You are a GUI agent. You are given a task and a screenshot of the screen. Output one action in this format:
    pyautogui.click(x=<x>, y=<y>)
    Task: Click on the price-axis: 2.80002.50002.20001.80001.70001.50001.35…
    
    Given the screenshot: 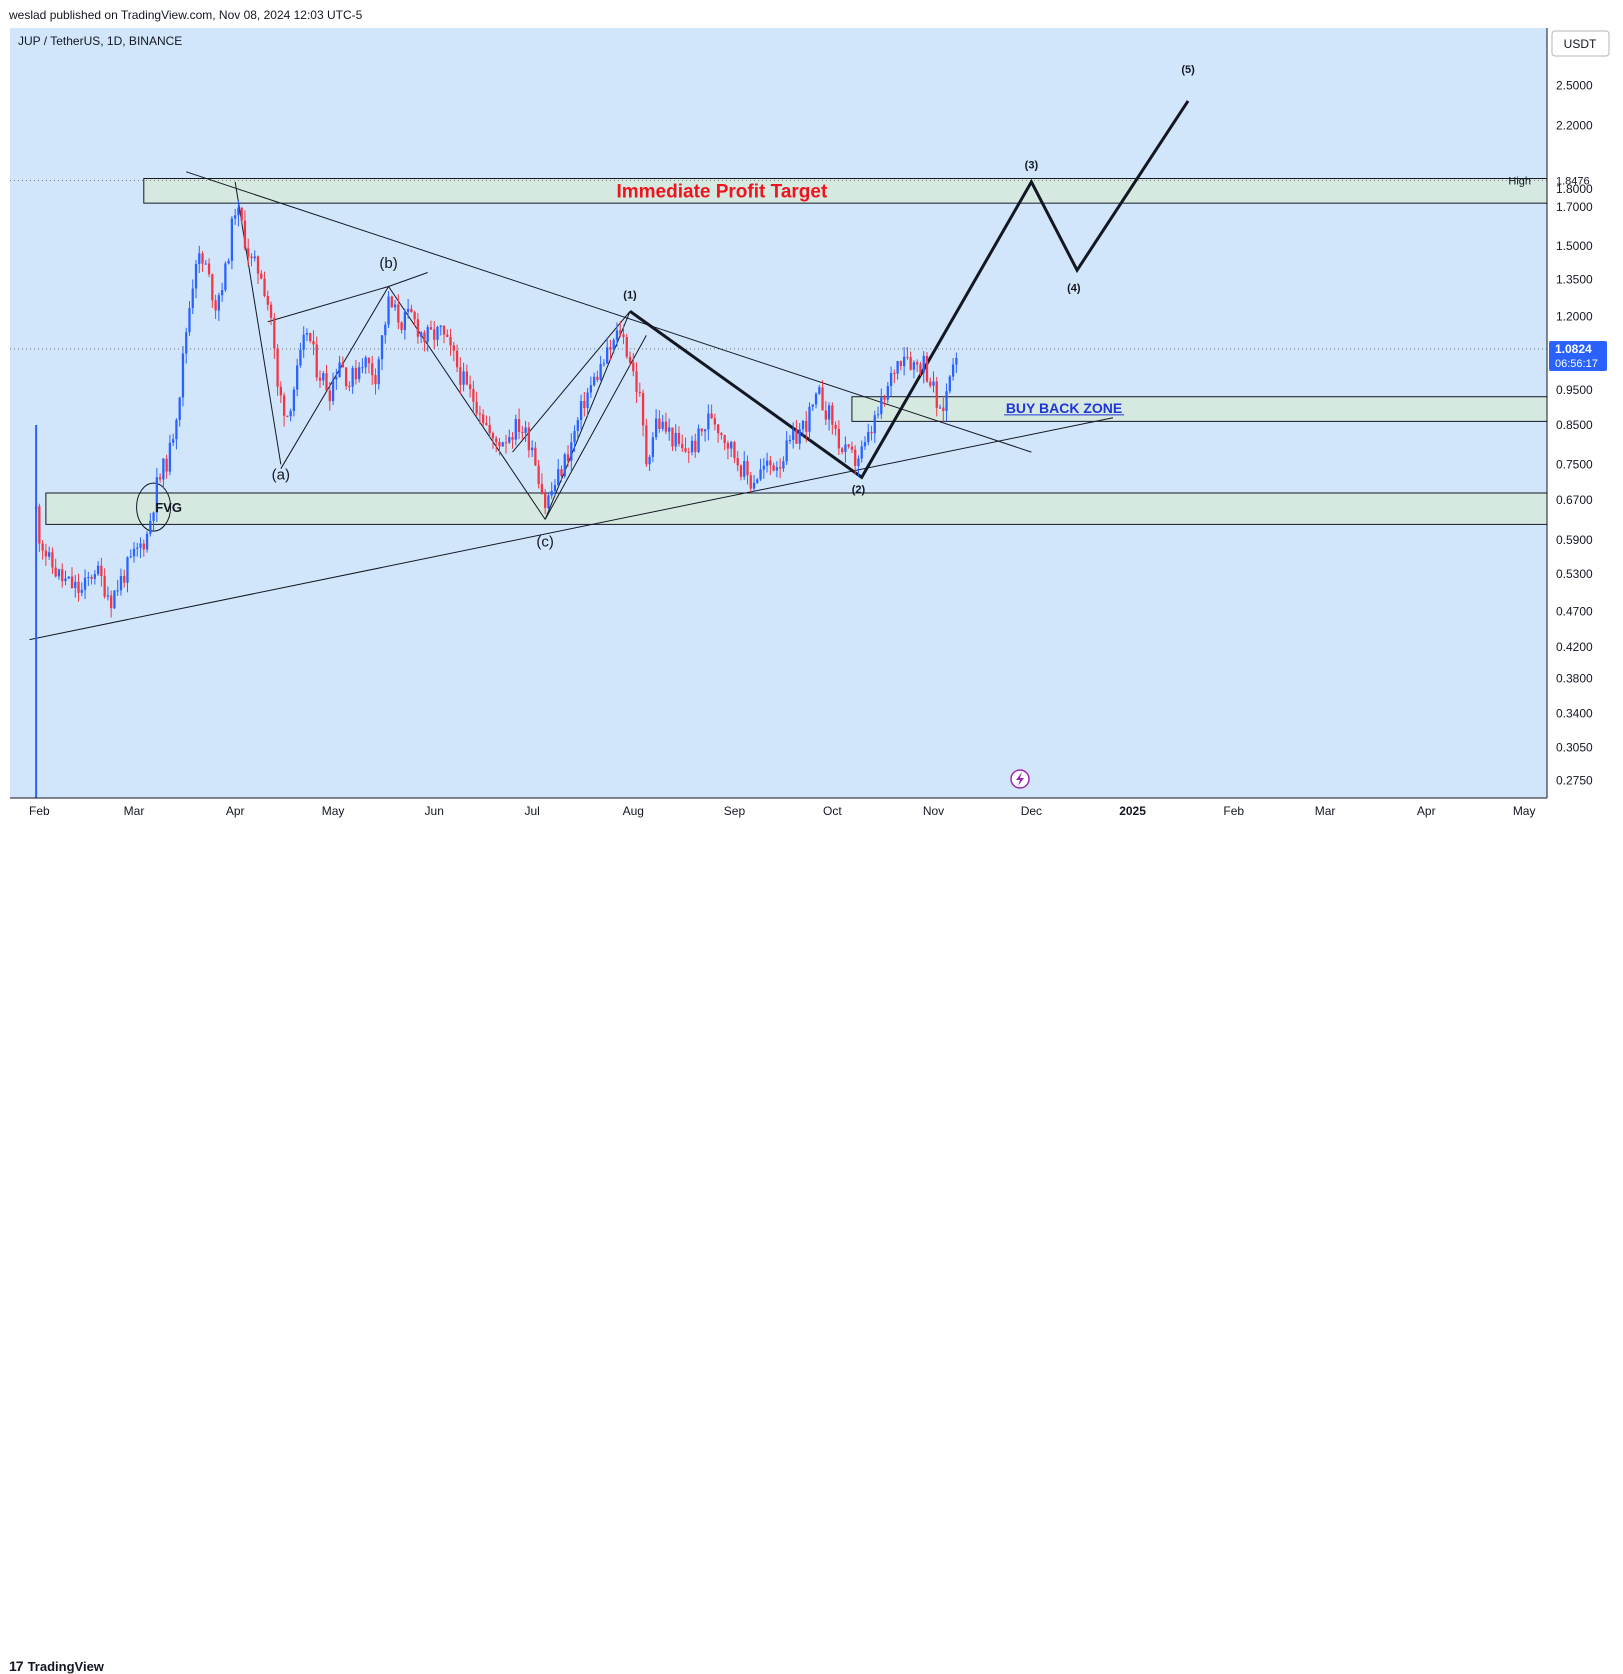 What is the action you would take?
    pyautogui.click(x=1574, y=415)
    